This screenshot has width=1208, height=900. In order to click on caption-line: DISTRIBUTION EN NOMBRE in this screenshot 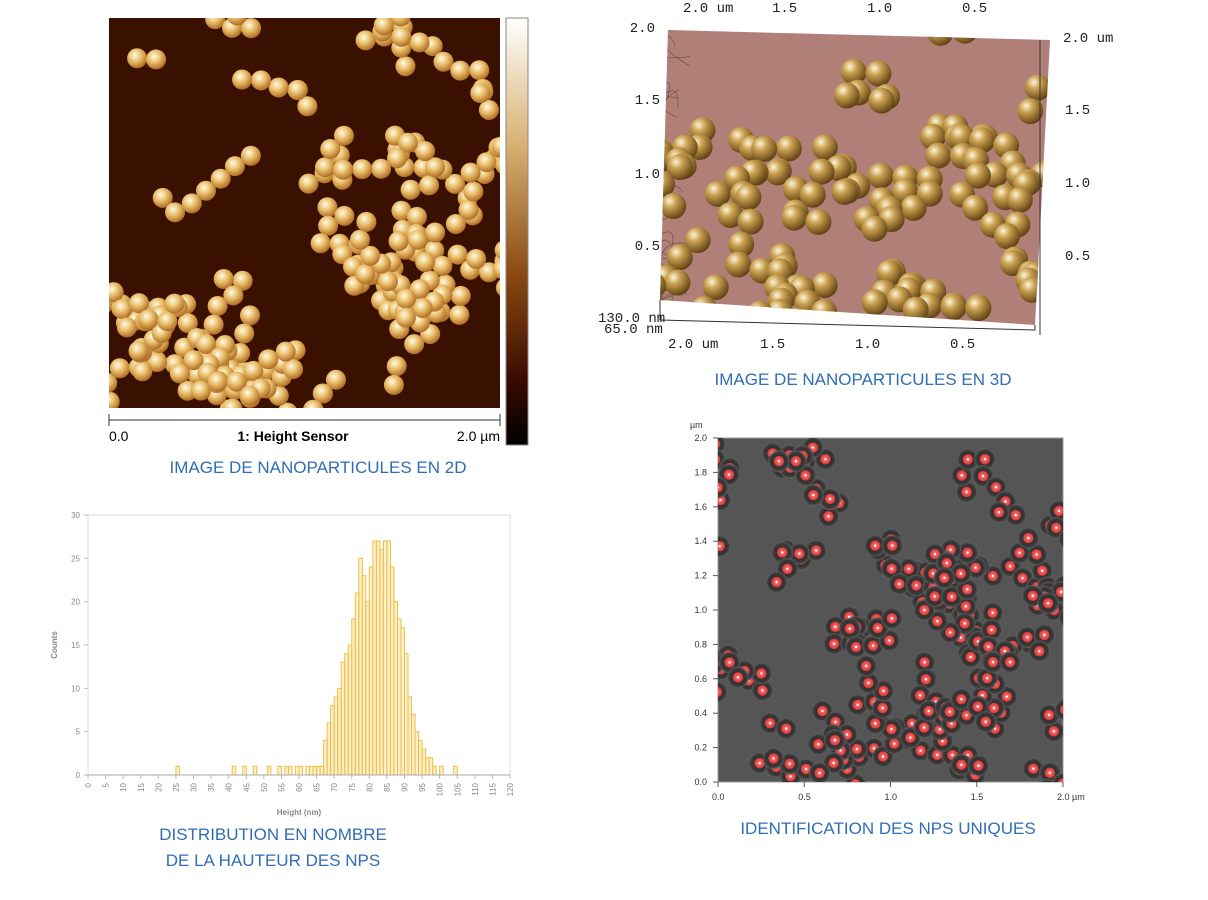, I will do `click(273, 834)`.